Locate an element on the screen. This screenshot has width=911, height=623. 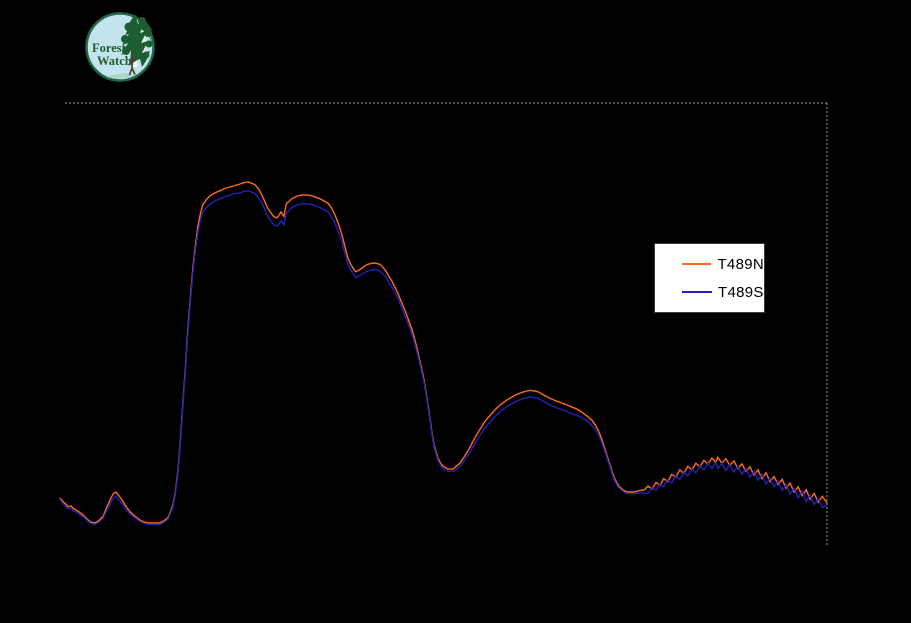
legend: T489N T489S is located at coordinates (709, 278).